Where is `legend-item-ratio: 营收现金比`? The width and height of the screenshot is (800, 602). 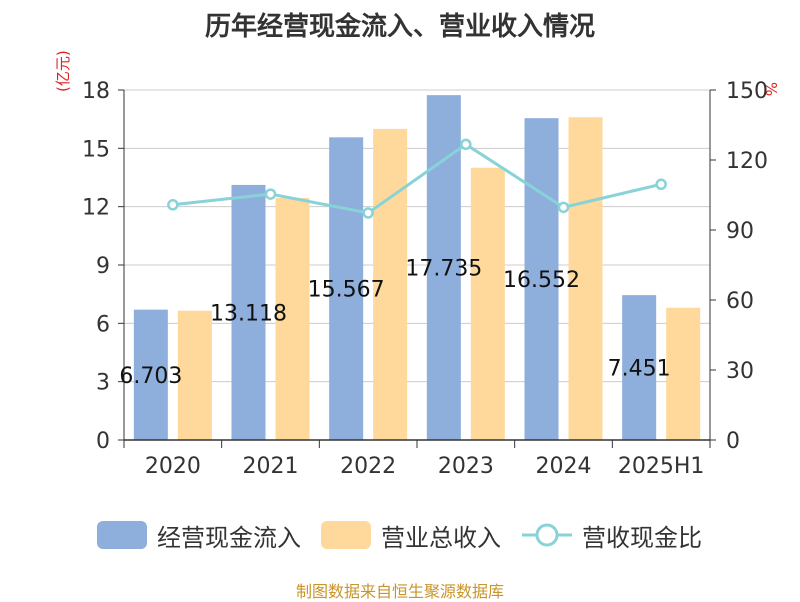
legend-item-ratio: 营收现金比 is located at coordinates (612, 535).